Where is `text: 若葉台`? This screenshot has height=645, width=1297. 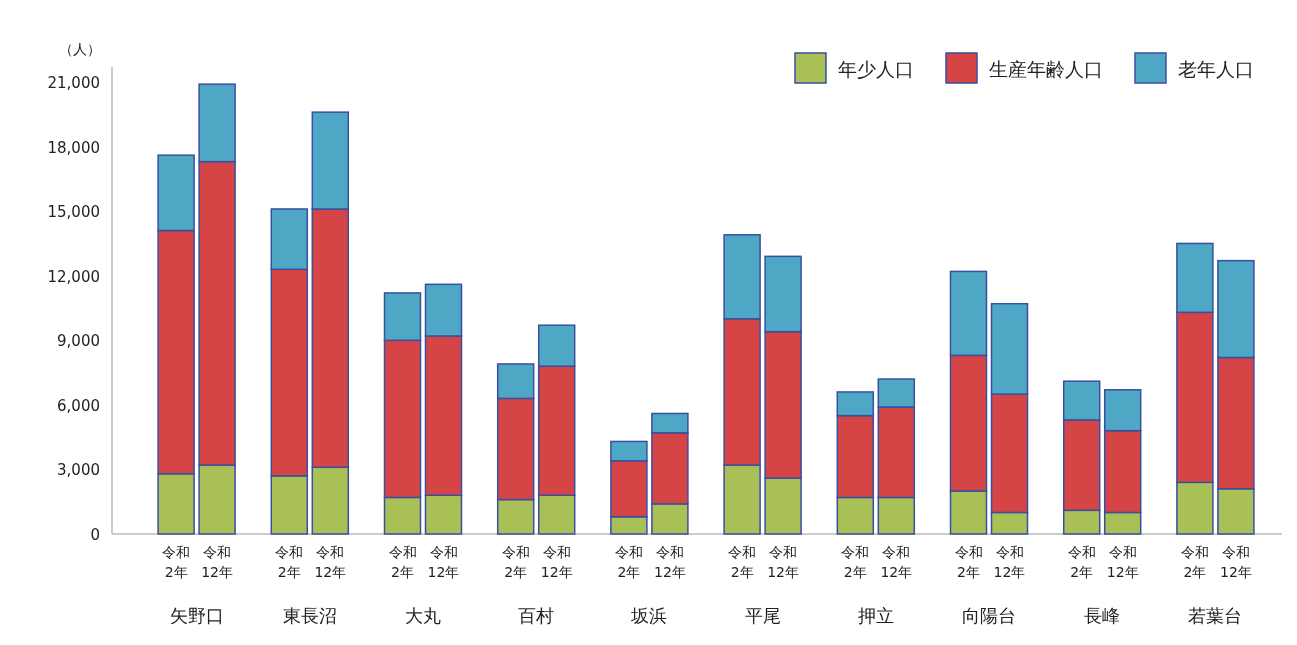
text: 若葉台 is located at coordinates (1215, 615).